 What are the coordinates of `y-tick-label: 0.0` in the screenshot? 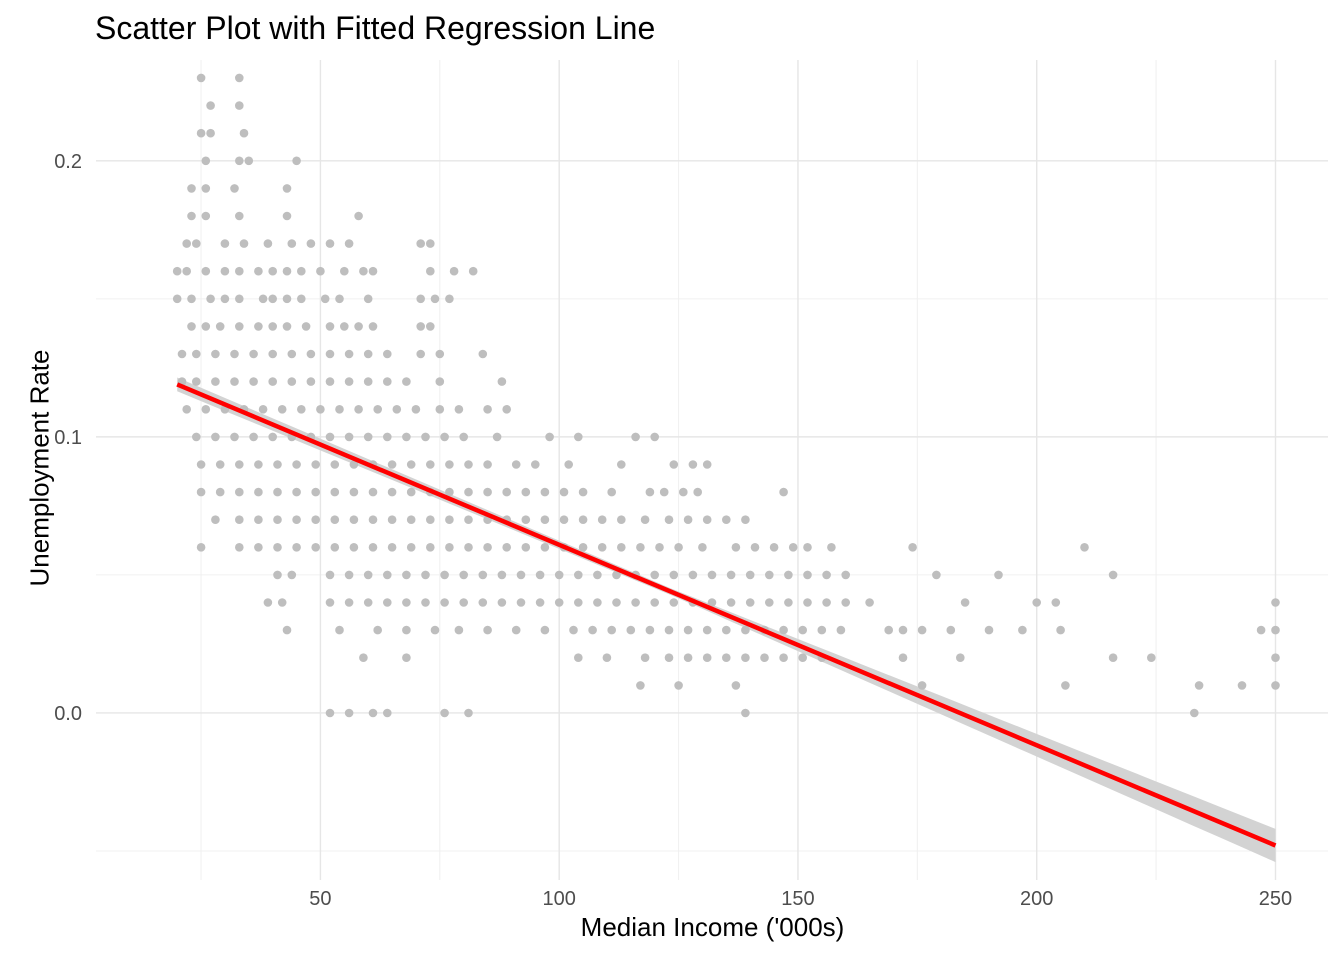 It's located at (68, 714).